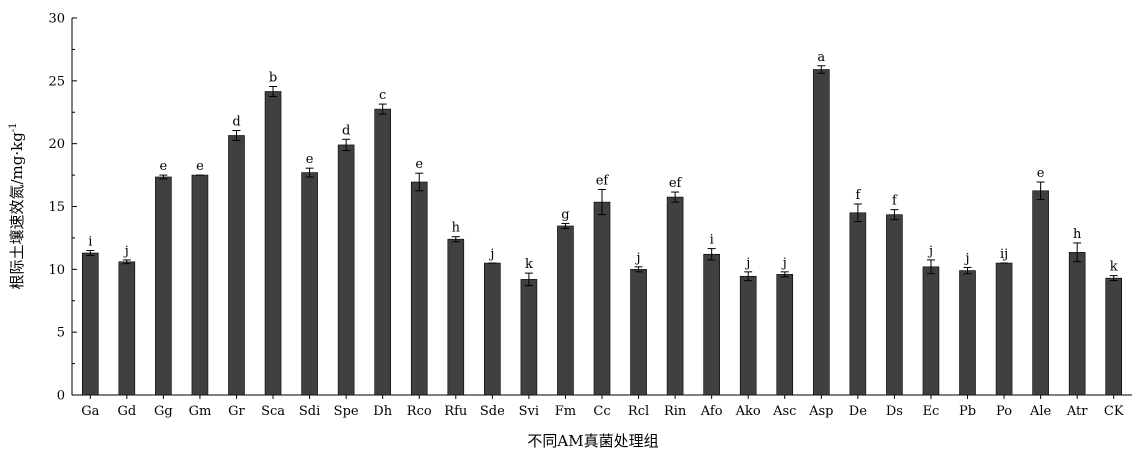  What do you see at coordinates (56, 19) in the screenshot?
I see `y-tick-label: 30` at bounding box center [56, 19].